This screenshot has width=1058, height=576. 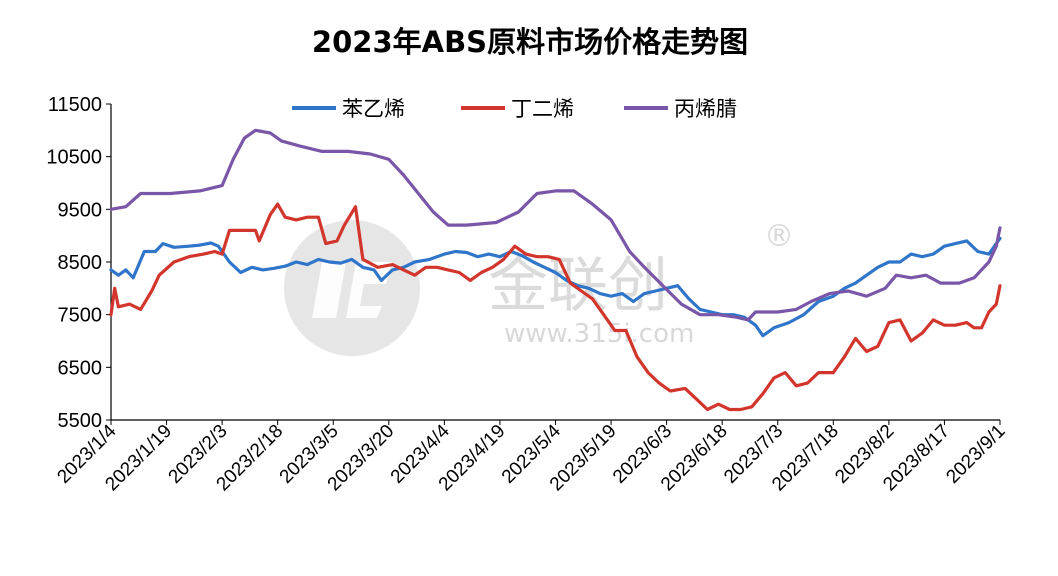 I want to click on watermark-logo-mark, so click(x=352, y=290).